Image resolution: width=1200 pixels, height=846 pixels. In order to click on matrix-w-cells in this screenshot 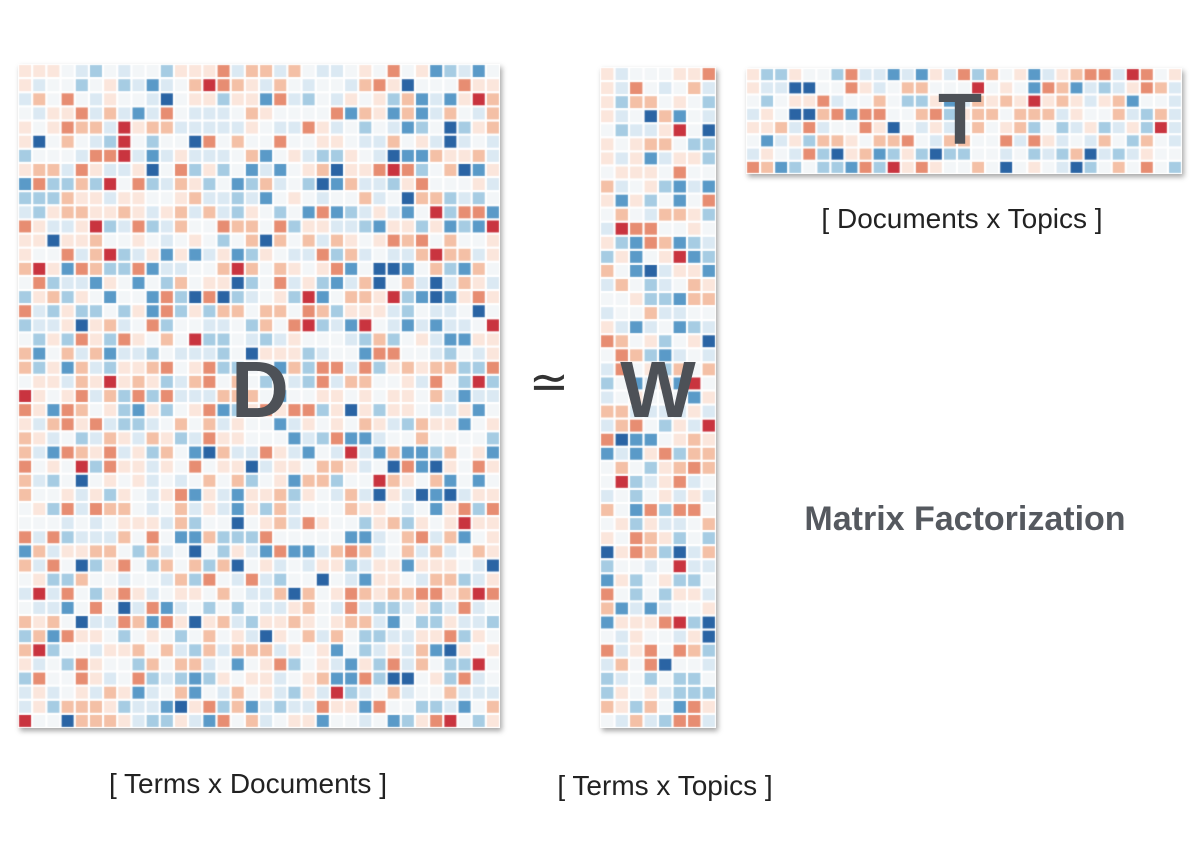, I will do `click(658, 397)`.